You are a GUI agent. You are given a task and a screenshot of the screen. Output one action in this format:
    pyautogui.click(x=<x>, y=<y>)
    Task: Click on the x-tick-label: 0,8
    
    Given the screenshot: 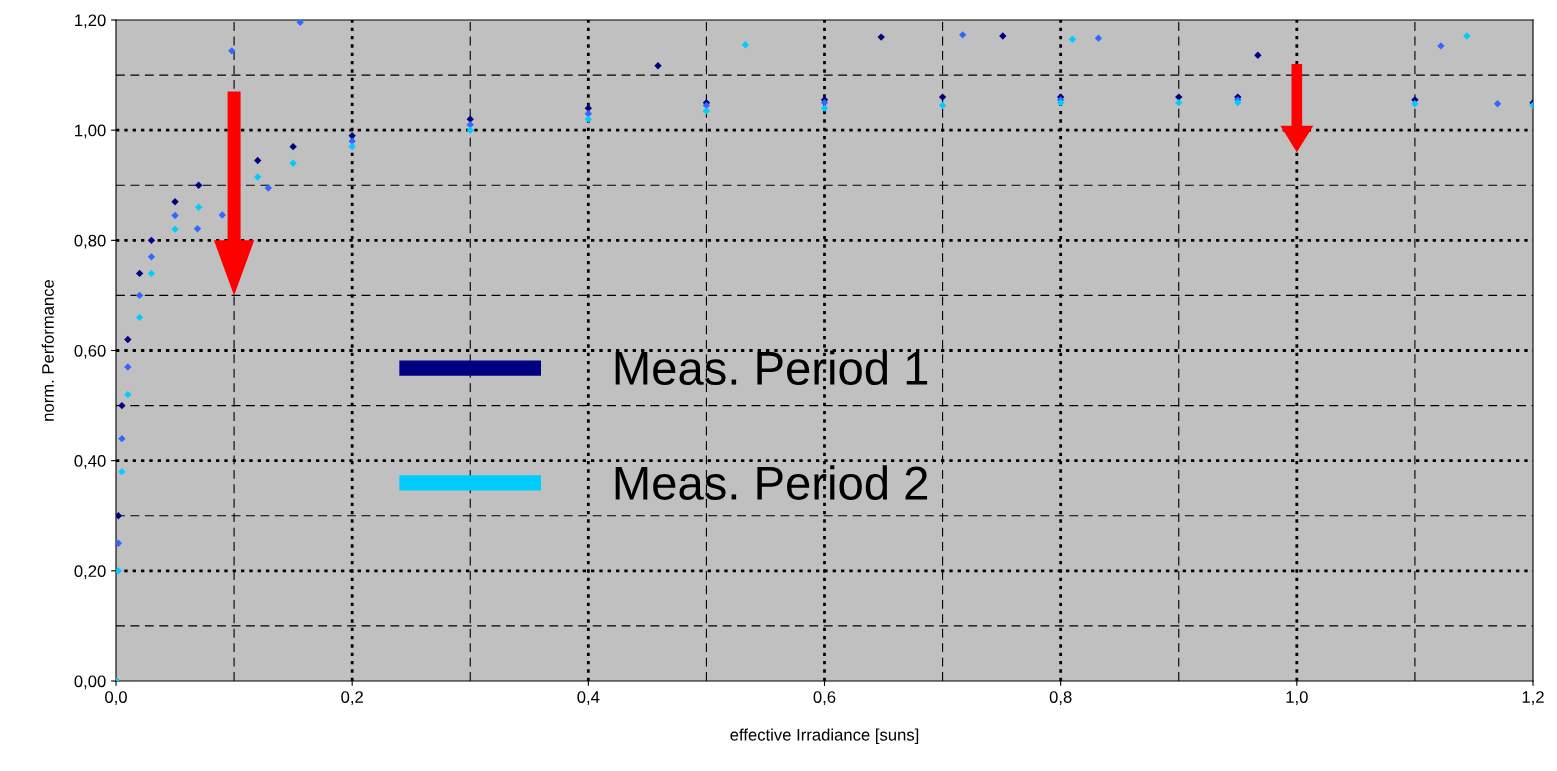 What is the action you would take?
    pyautogui.click(x=1060, y=698)
    